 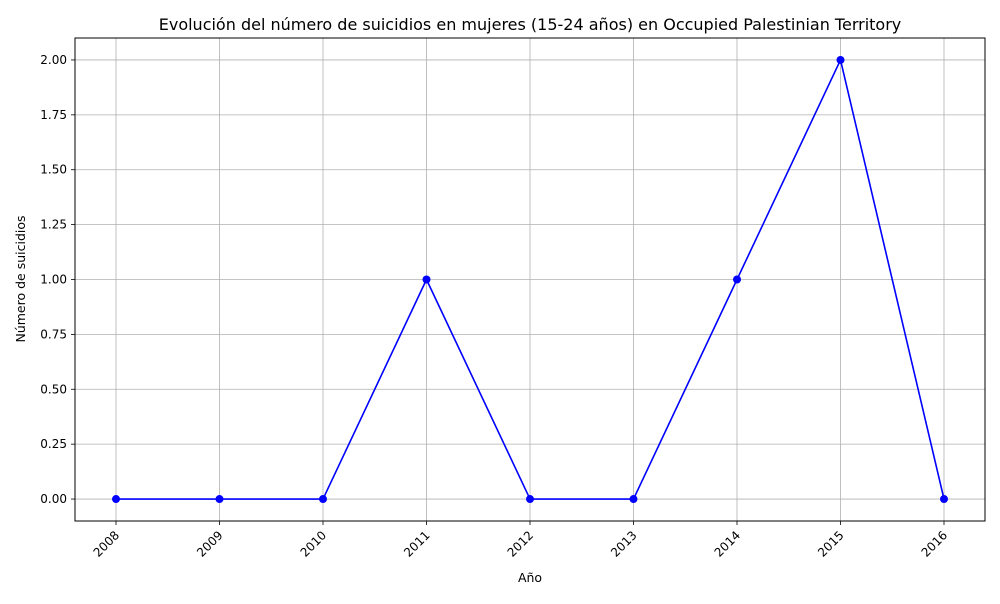 I want to click on x-tick-label: 2013, so click(x=623, y=543).